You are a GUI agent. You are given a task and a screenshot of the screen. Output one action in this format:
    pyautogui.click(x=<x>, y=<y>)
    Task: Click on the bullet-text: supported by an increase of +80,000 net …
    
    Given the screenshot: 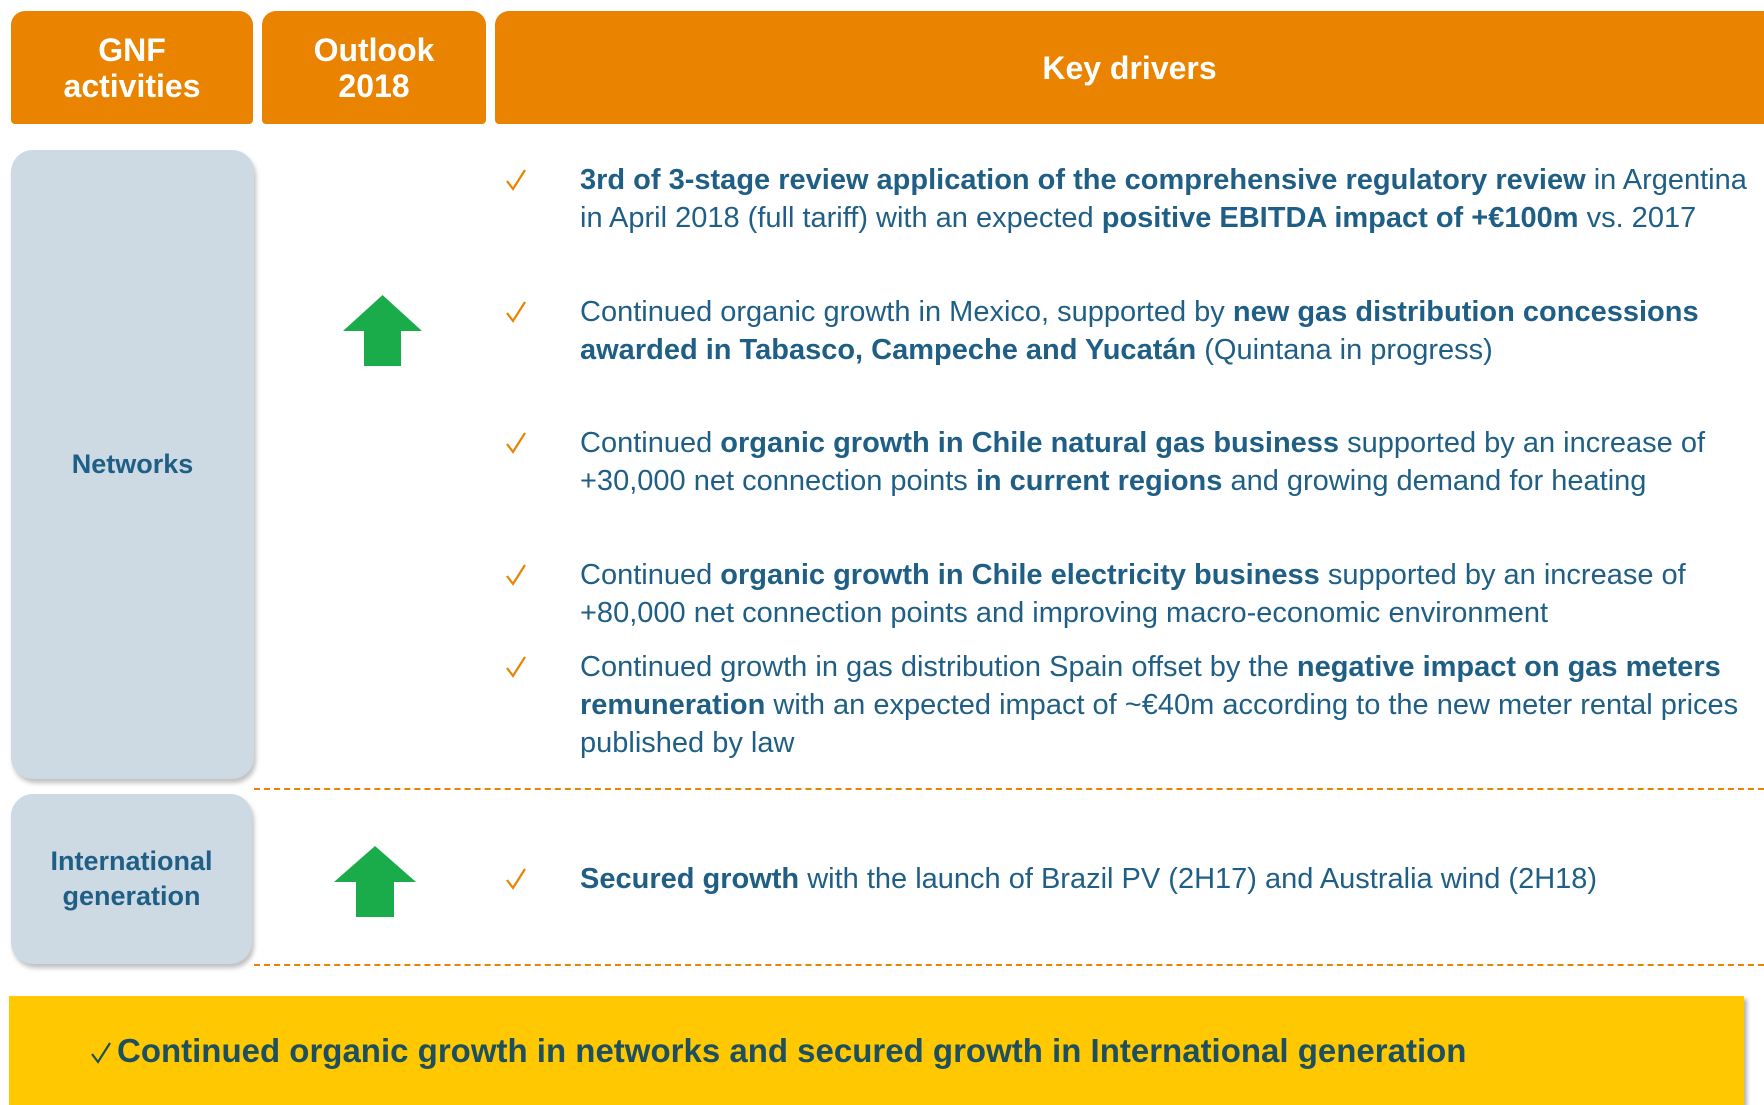 What is the action you would take?
    pyautogui.click(x=1133, y=594)
    